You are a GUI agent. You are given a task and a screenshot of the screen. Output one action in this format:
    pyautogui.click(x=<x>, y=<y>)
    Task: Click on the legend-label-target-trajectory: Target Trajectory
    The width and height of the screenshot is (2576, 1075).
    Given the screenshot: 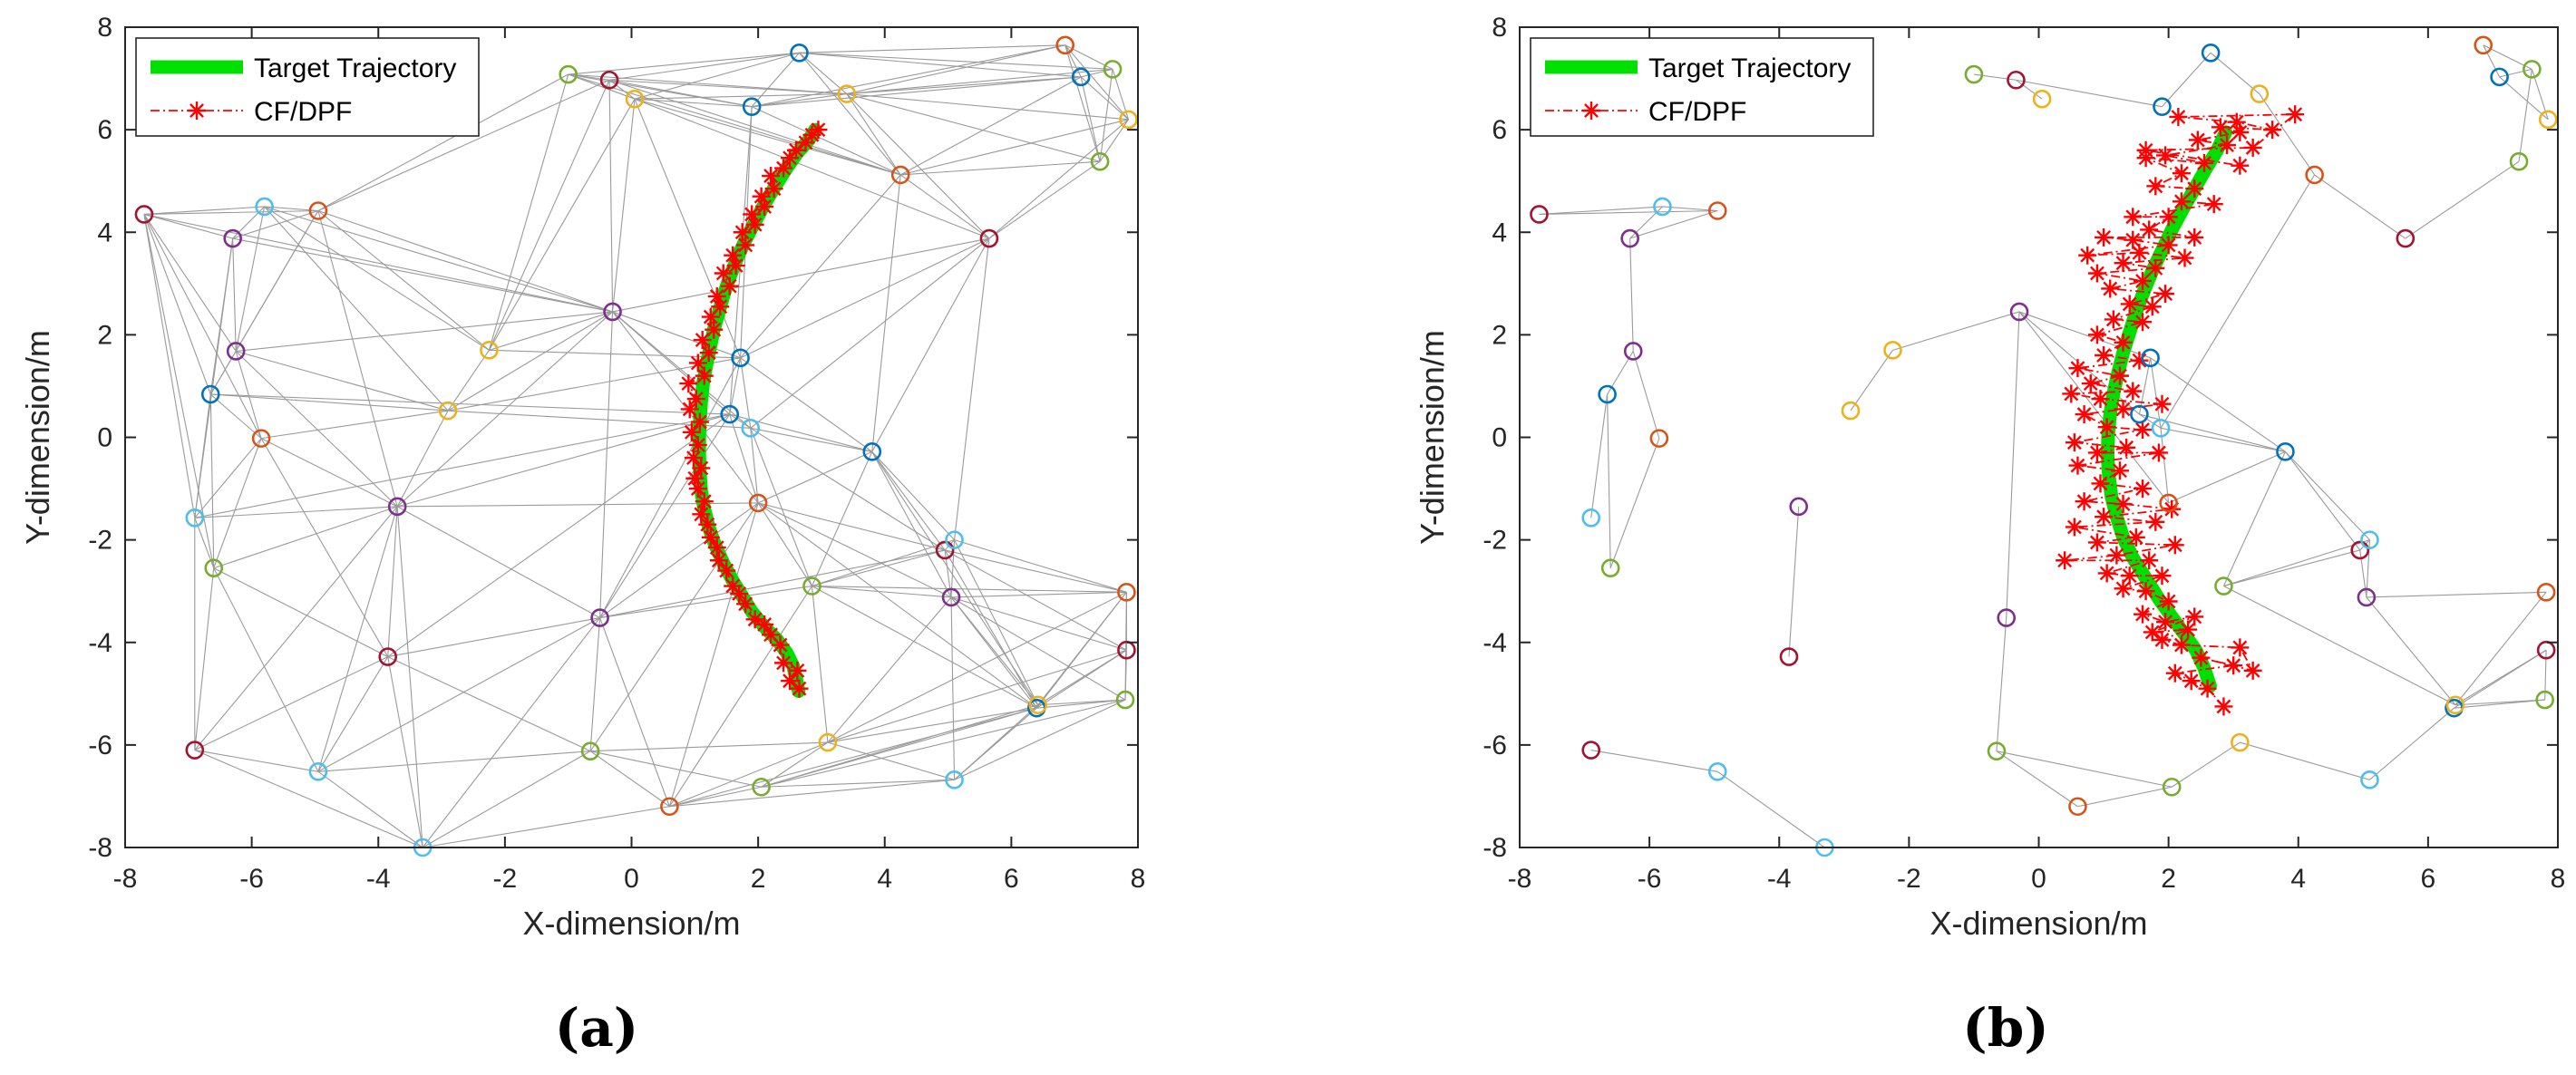 What is the action you would take?
    pyautogui.click(x=1749, y=68)
    